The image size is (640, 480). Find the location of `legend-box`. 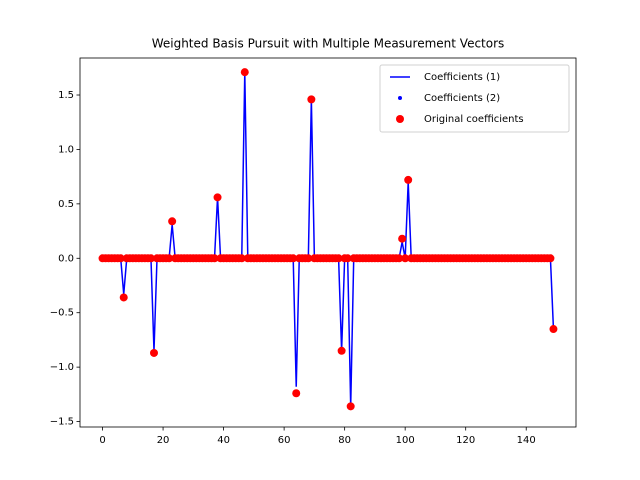

legend-box is located at coordinates (474, 98).